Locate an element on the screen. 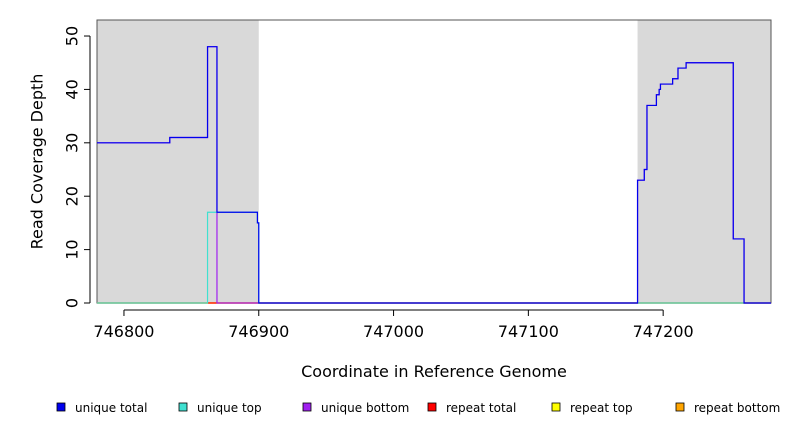 This screenshot has height=432, width=792. legend-item-unique-bottom: unique bottom is located at coordinates (355, 408).